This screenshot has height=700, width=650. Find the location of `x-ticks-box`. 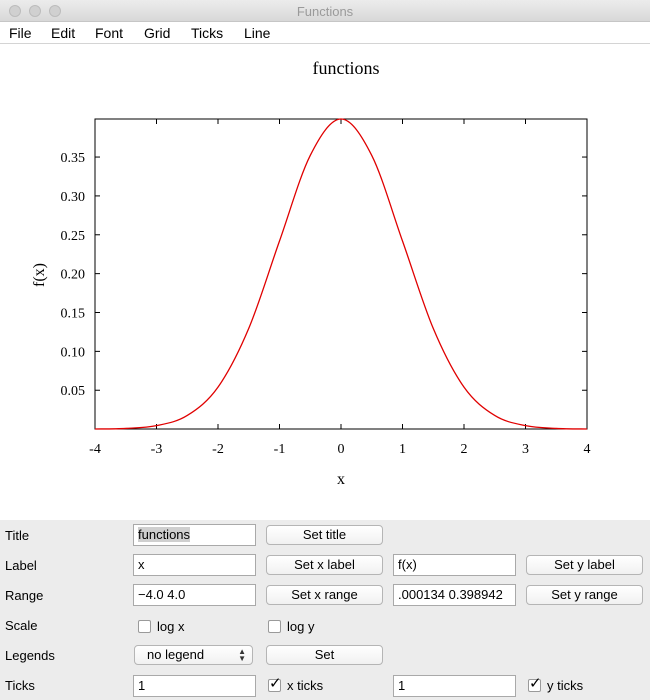

x-ticks-box is located at coordinates (274, 685).